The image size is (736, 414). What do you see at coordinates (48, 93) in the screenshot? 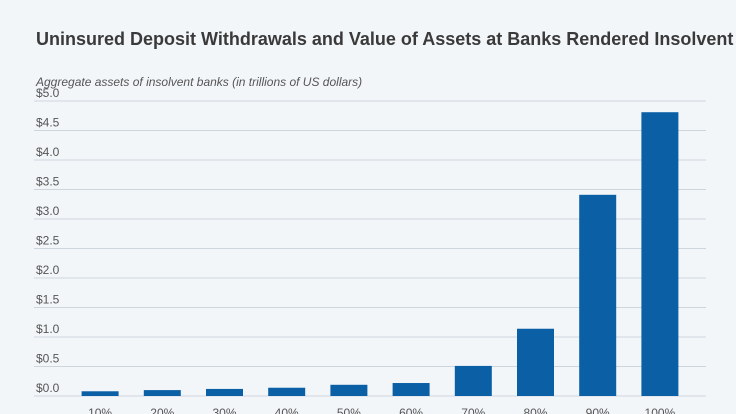
I see `y-tick-label: $5.0` at bounding box center [48, 93].